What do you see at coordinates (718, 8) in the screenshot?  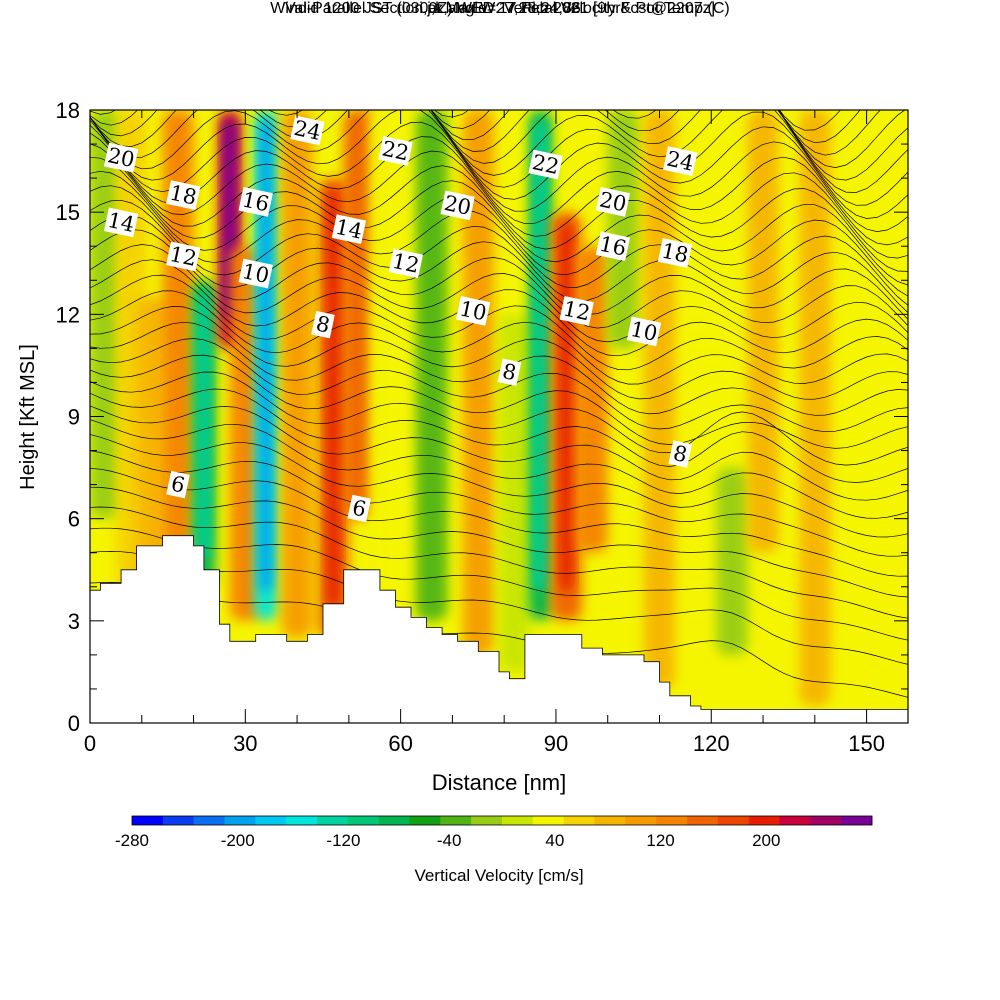 I see `copyright-mark: (C)` at bounding box center [718, 8].